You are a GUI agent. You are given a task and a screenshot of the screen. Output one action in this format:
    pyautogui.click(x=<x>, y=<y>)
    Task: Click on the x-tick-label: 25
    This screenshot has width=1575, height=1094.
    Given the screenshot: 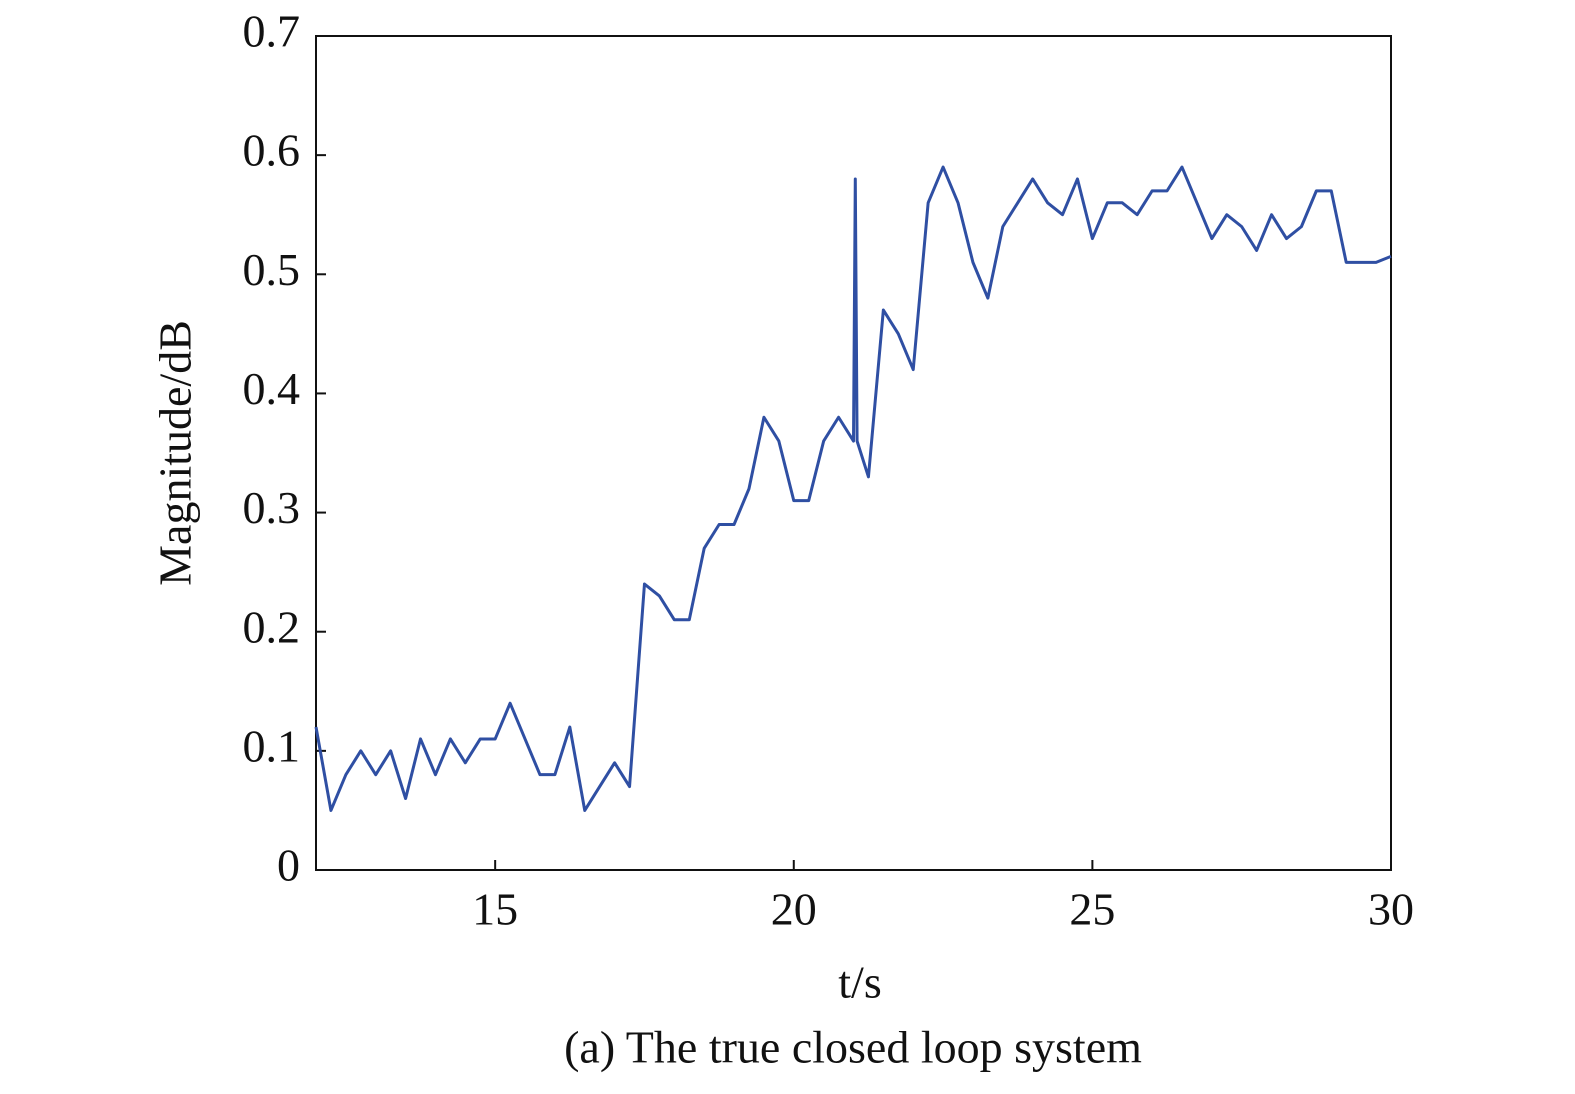 What is the action you would take?
    pyautogui.click(x=1092, y=909)
    